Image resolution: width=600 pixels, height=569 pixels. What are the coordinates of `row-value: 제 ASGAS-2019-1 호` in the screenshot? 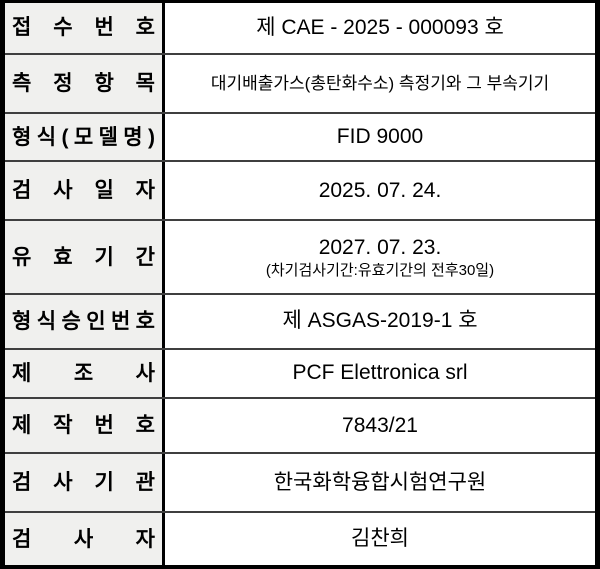 It's located at (380, 321).